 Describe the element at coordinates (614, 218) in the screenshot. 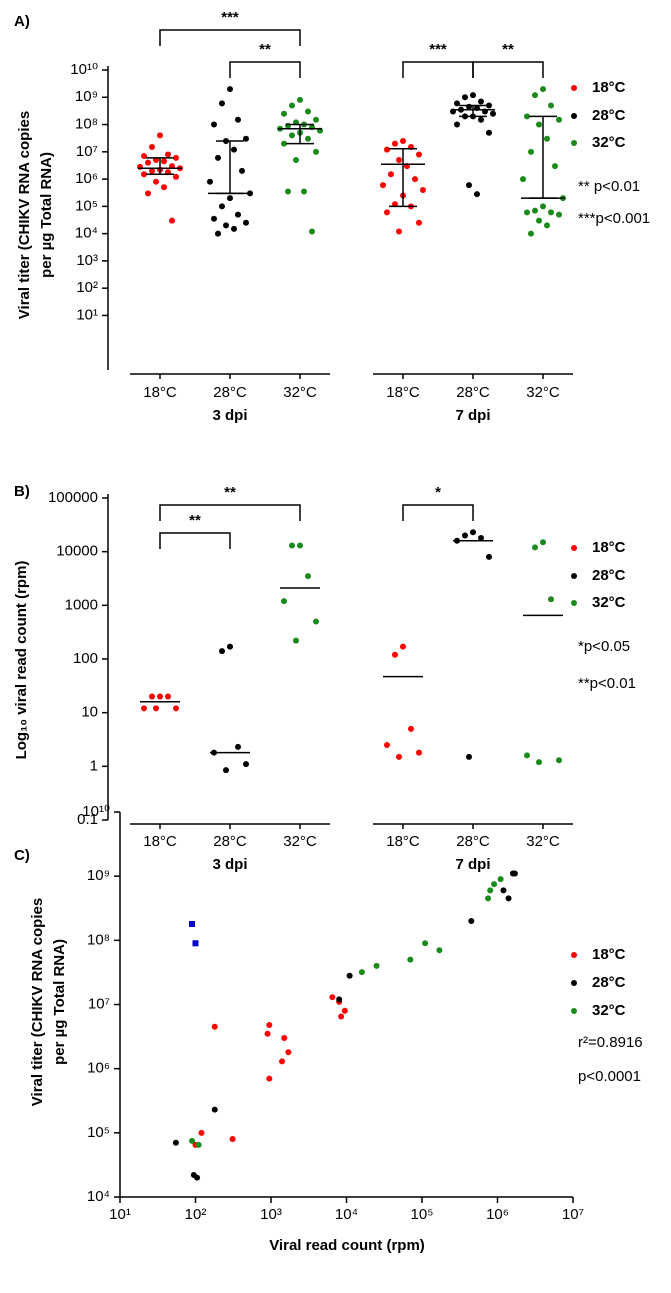

I see `note: ***p<0.001` at that location.